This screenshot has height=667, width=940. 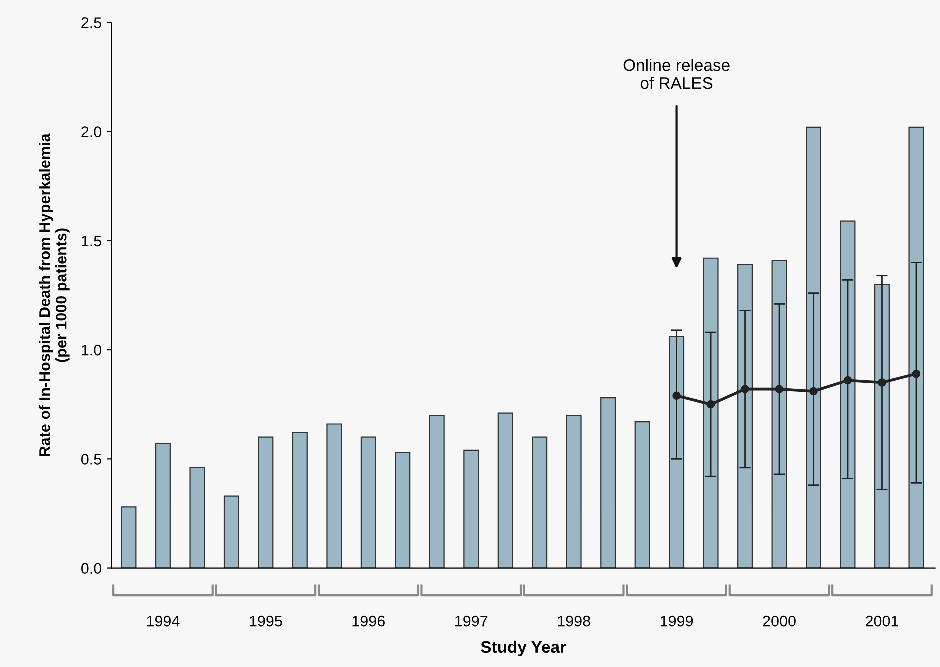 What do you see at coordinates (163, 621) in the screenshot?
I see `x-tick-label: 1994` at bounding box center [163, 621].